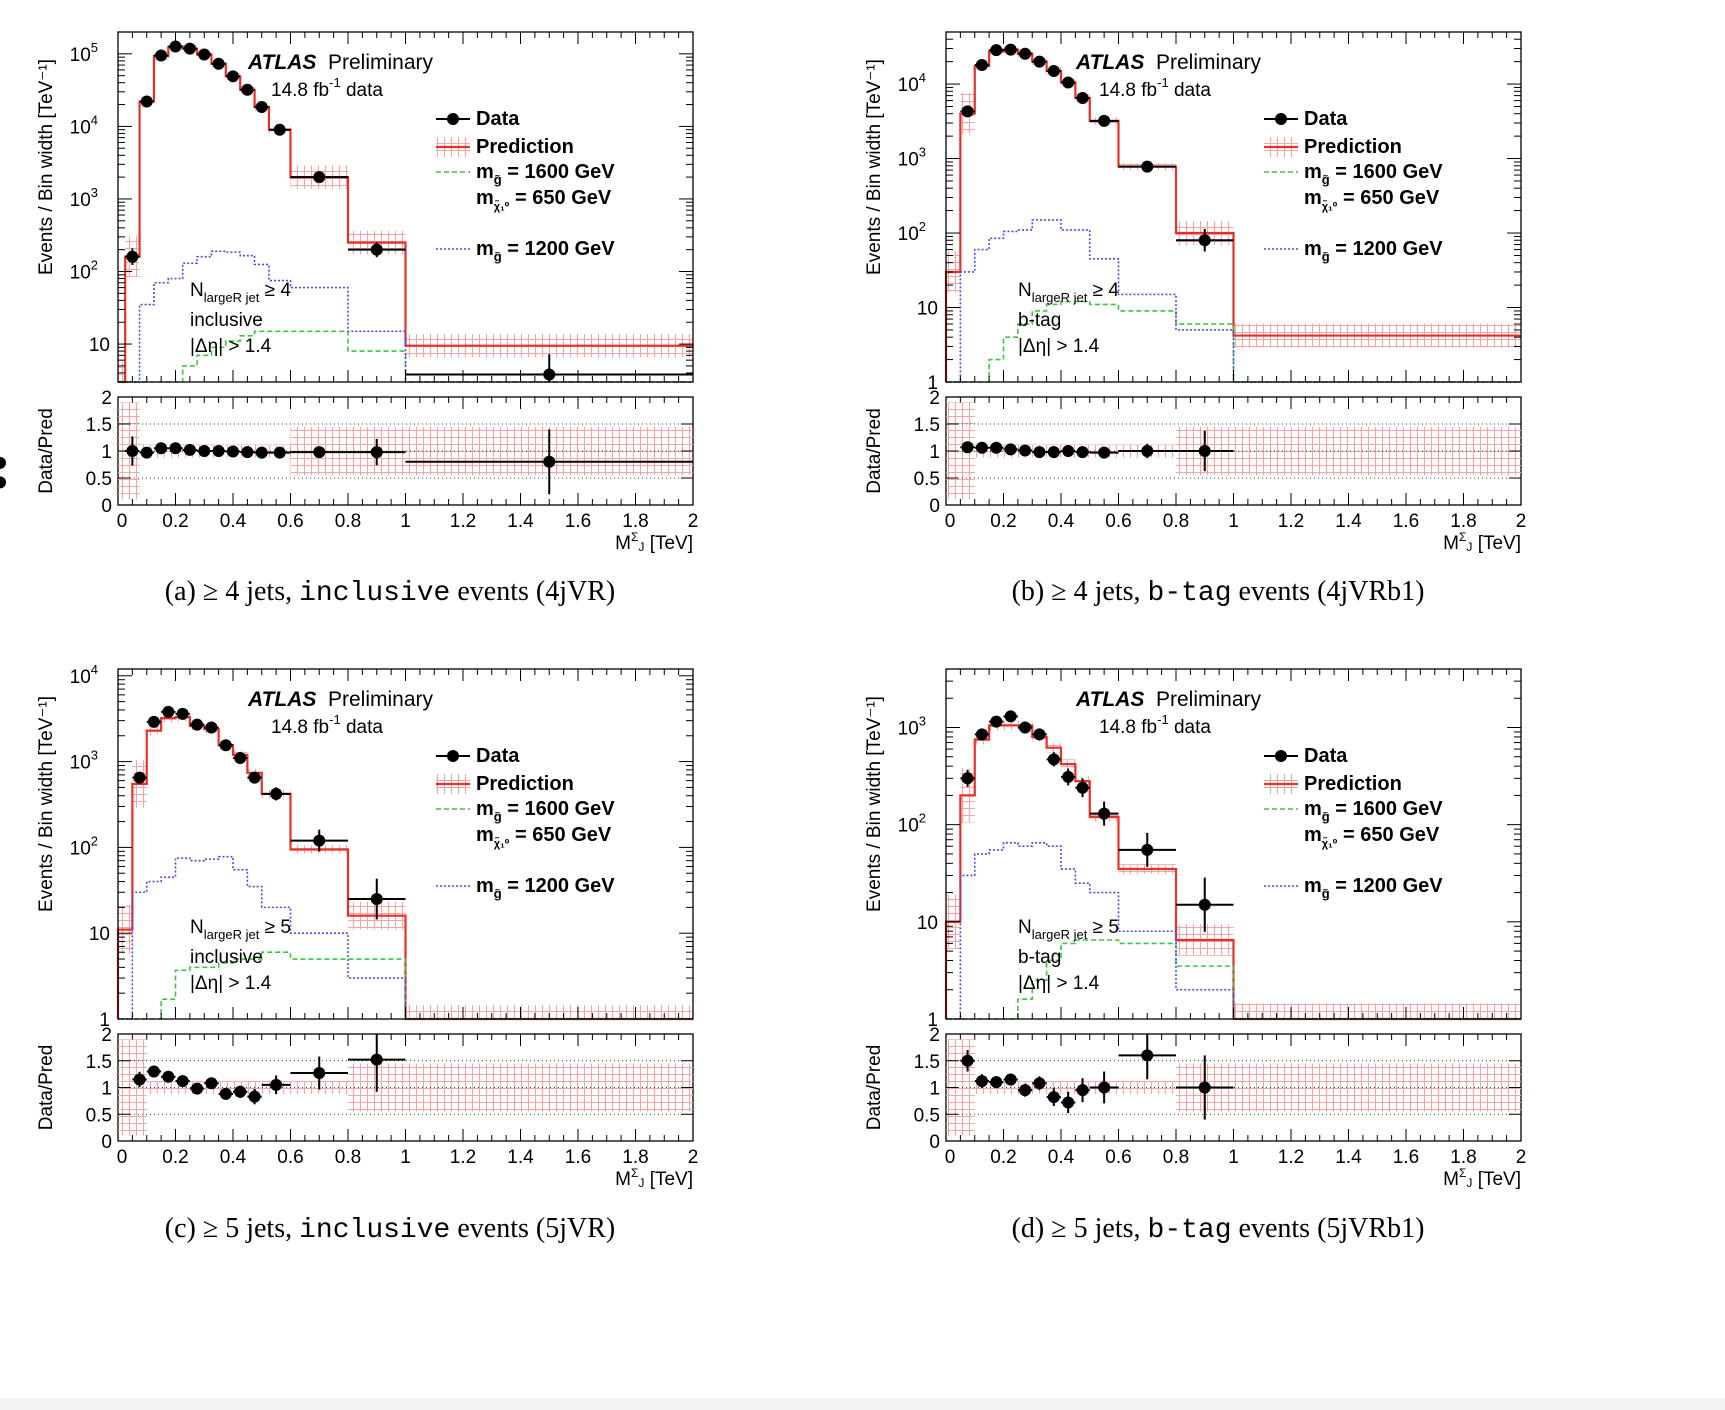  What do you see at coordinates (84, 125) in the screenshot?
I see `y-tick-label: 10⁴` at bounding box center [84, 125].